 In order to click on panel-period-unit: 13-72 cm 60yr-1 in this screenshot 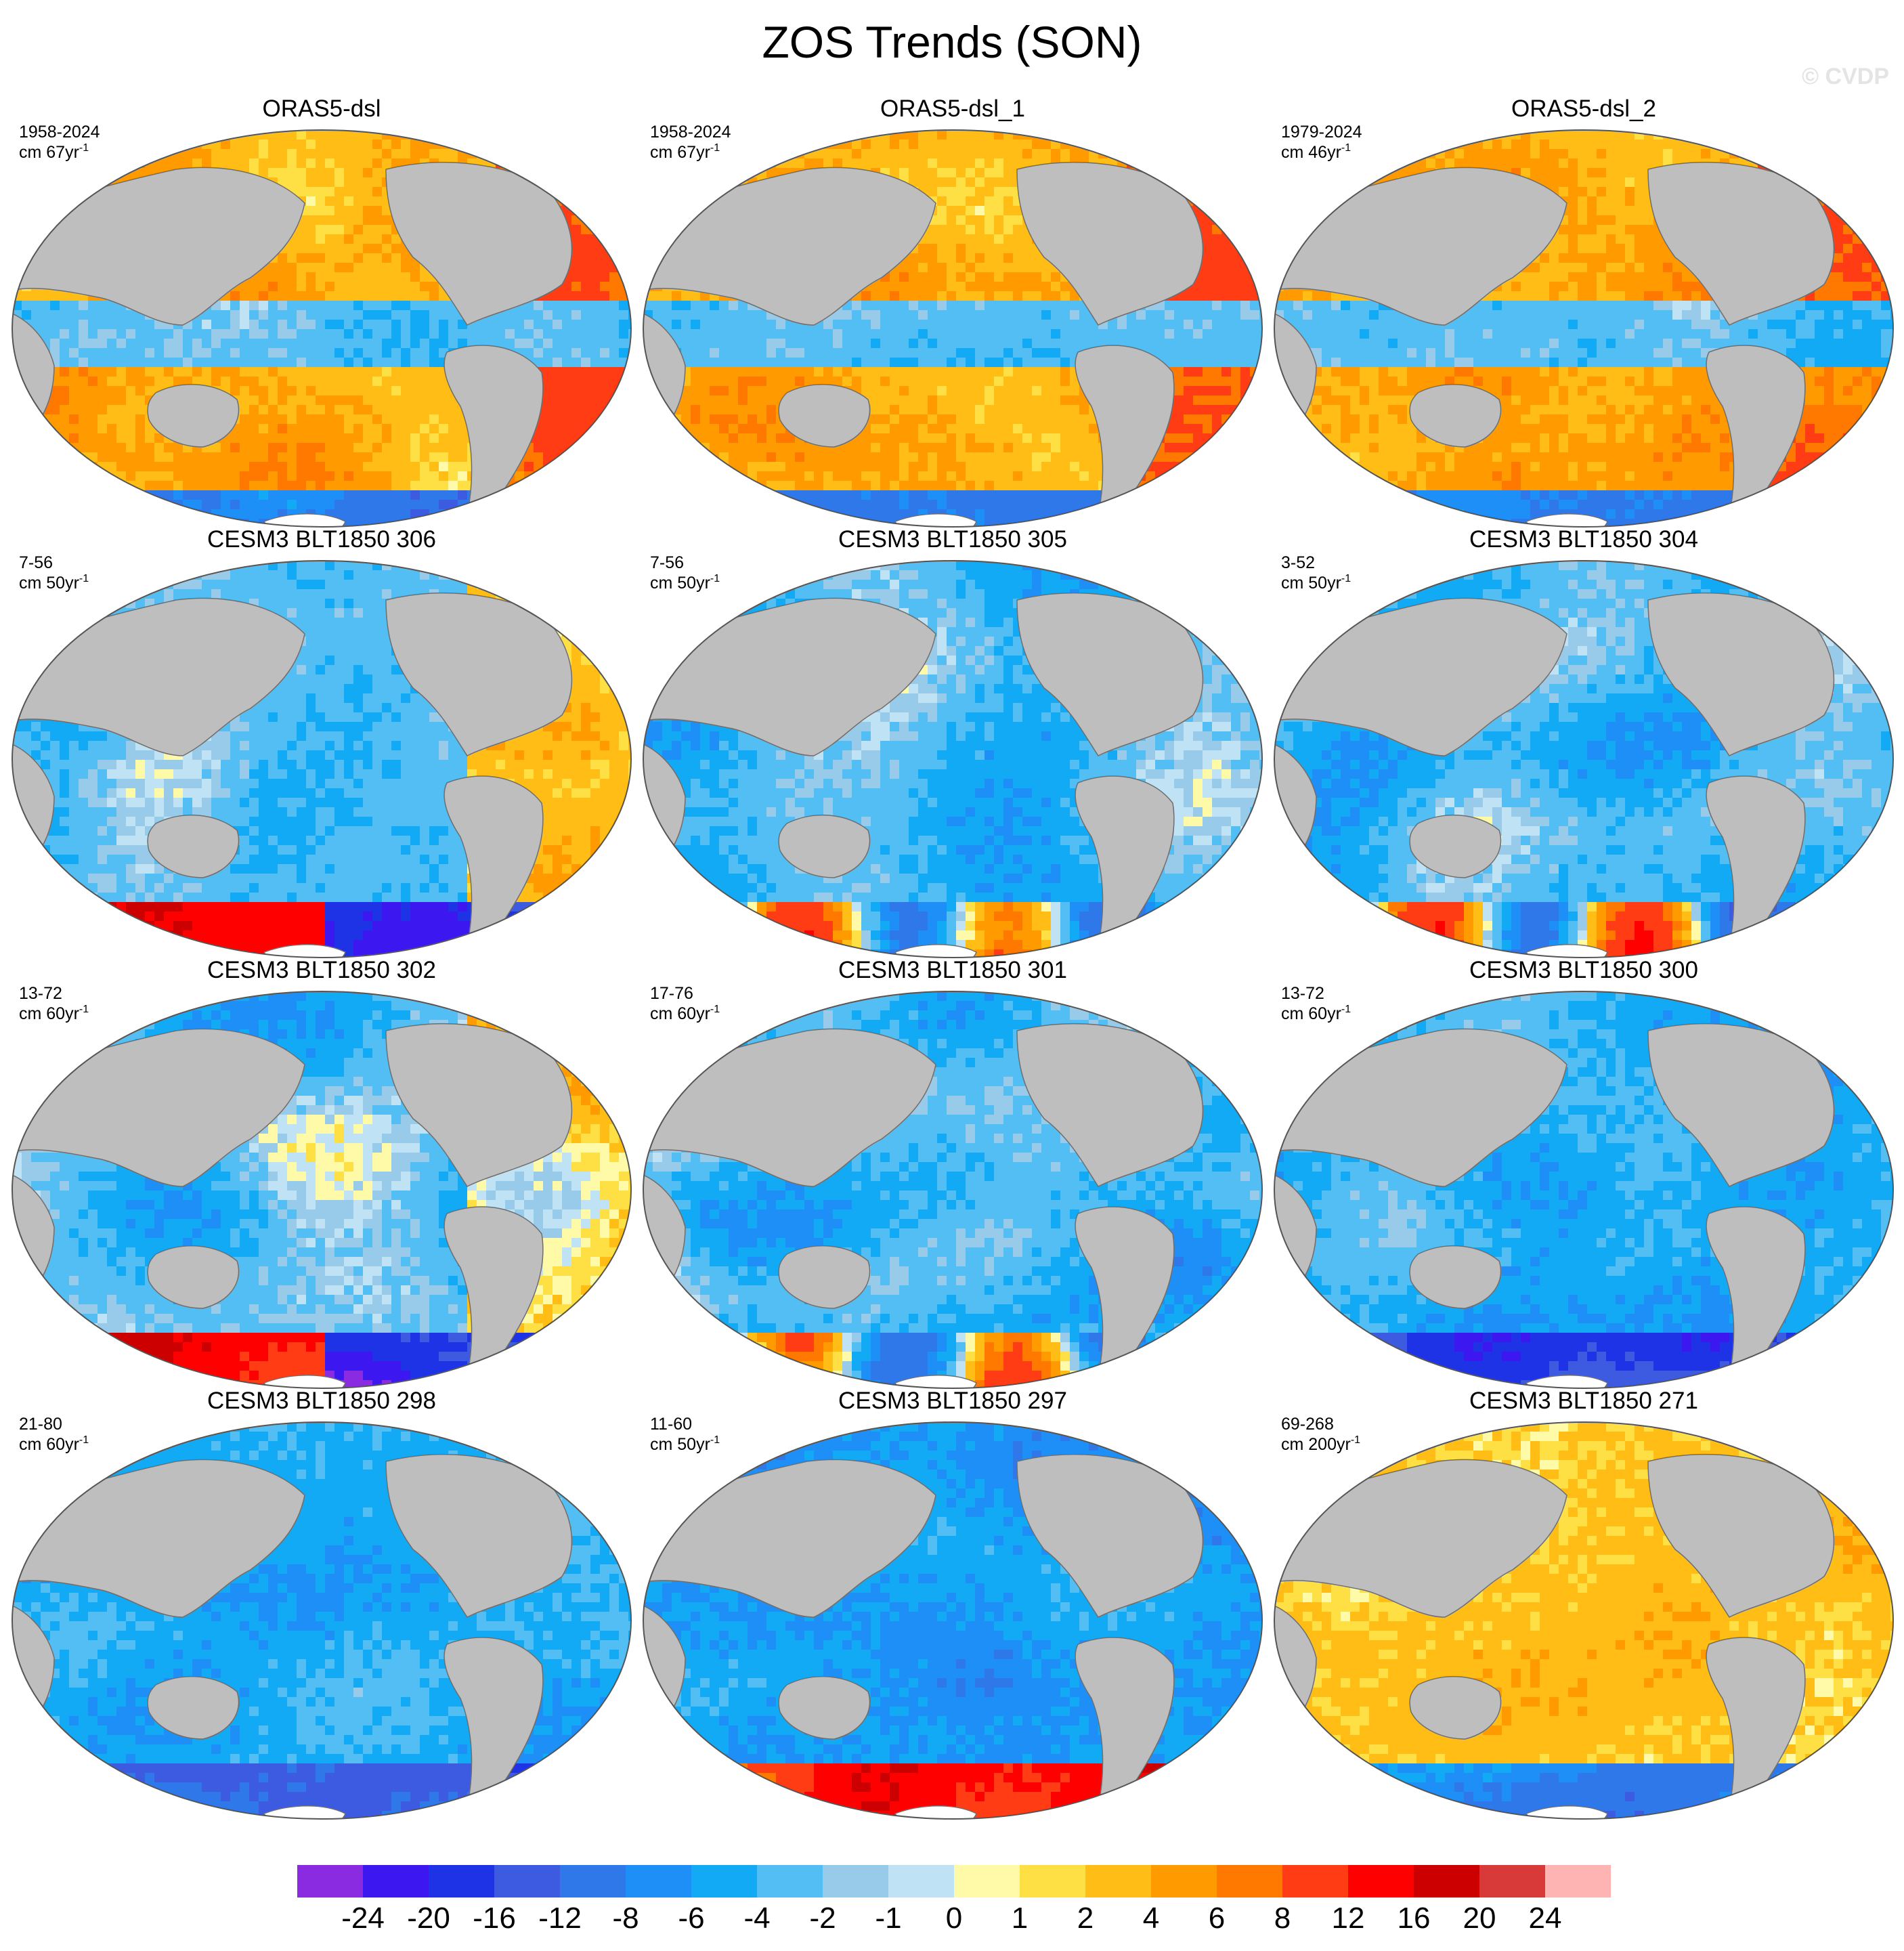, I will do `click(1316, 1003)`.